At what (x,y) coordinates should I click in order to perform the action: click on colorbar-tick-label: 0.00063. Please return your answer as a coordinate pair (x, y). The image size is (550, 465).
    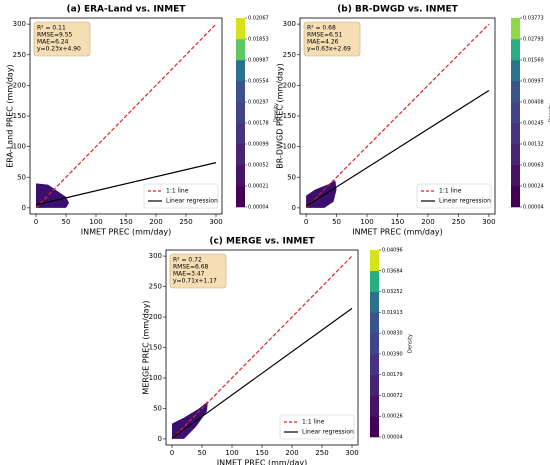
    Looking at the image, I should click on (533, 166).